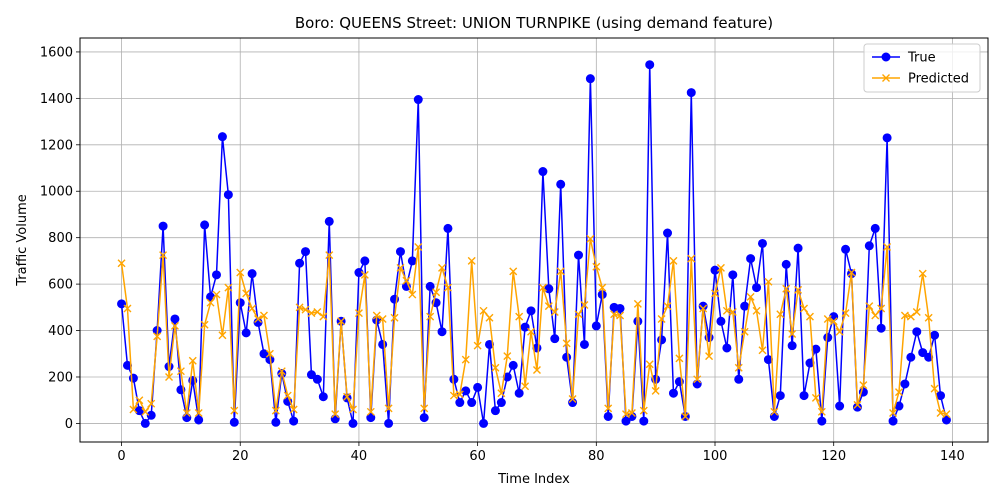 This screenshot has width=1000, height=500. Describe the element at coordinates (904, 58) in the screenshot. I see `legend-item-true: True` at that location.